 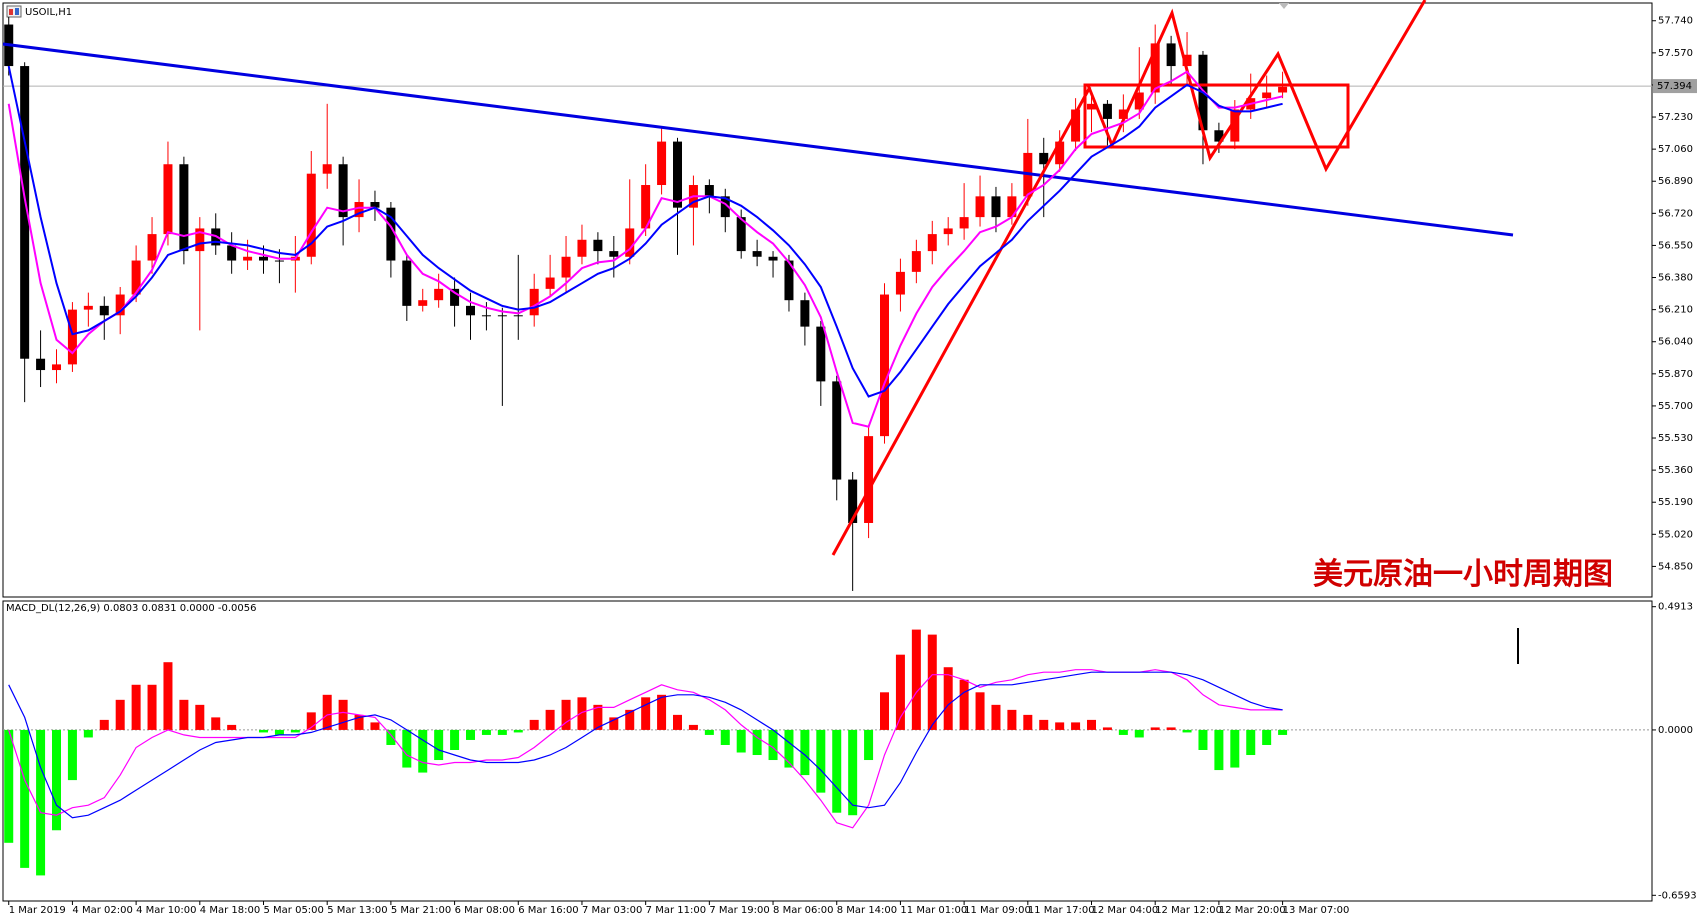 What do you see at coordinates (230, 910) in the screenshot?
I see `x-tick-label: 4 Mar 18:00` at bounding box center [230, 910].